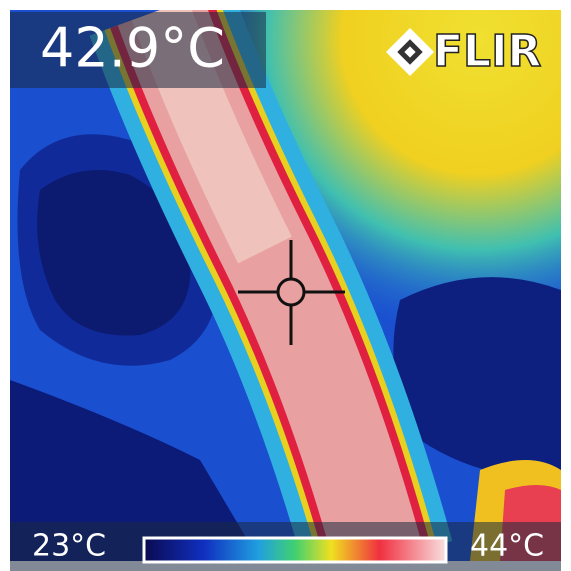 This screenshot has height=571, width=571. Describe the element at coordinates (69, 546) in the screenshot. I see `scale-min: 23°C` at that location.